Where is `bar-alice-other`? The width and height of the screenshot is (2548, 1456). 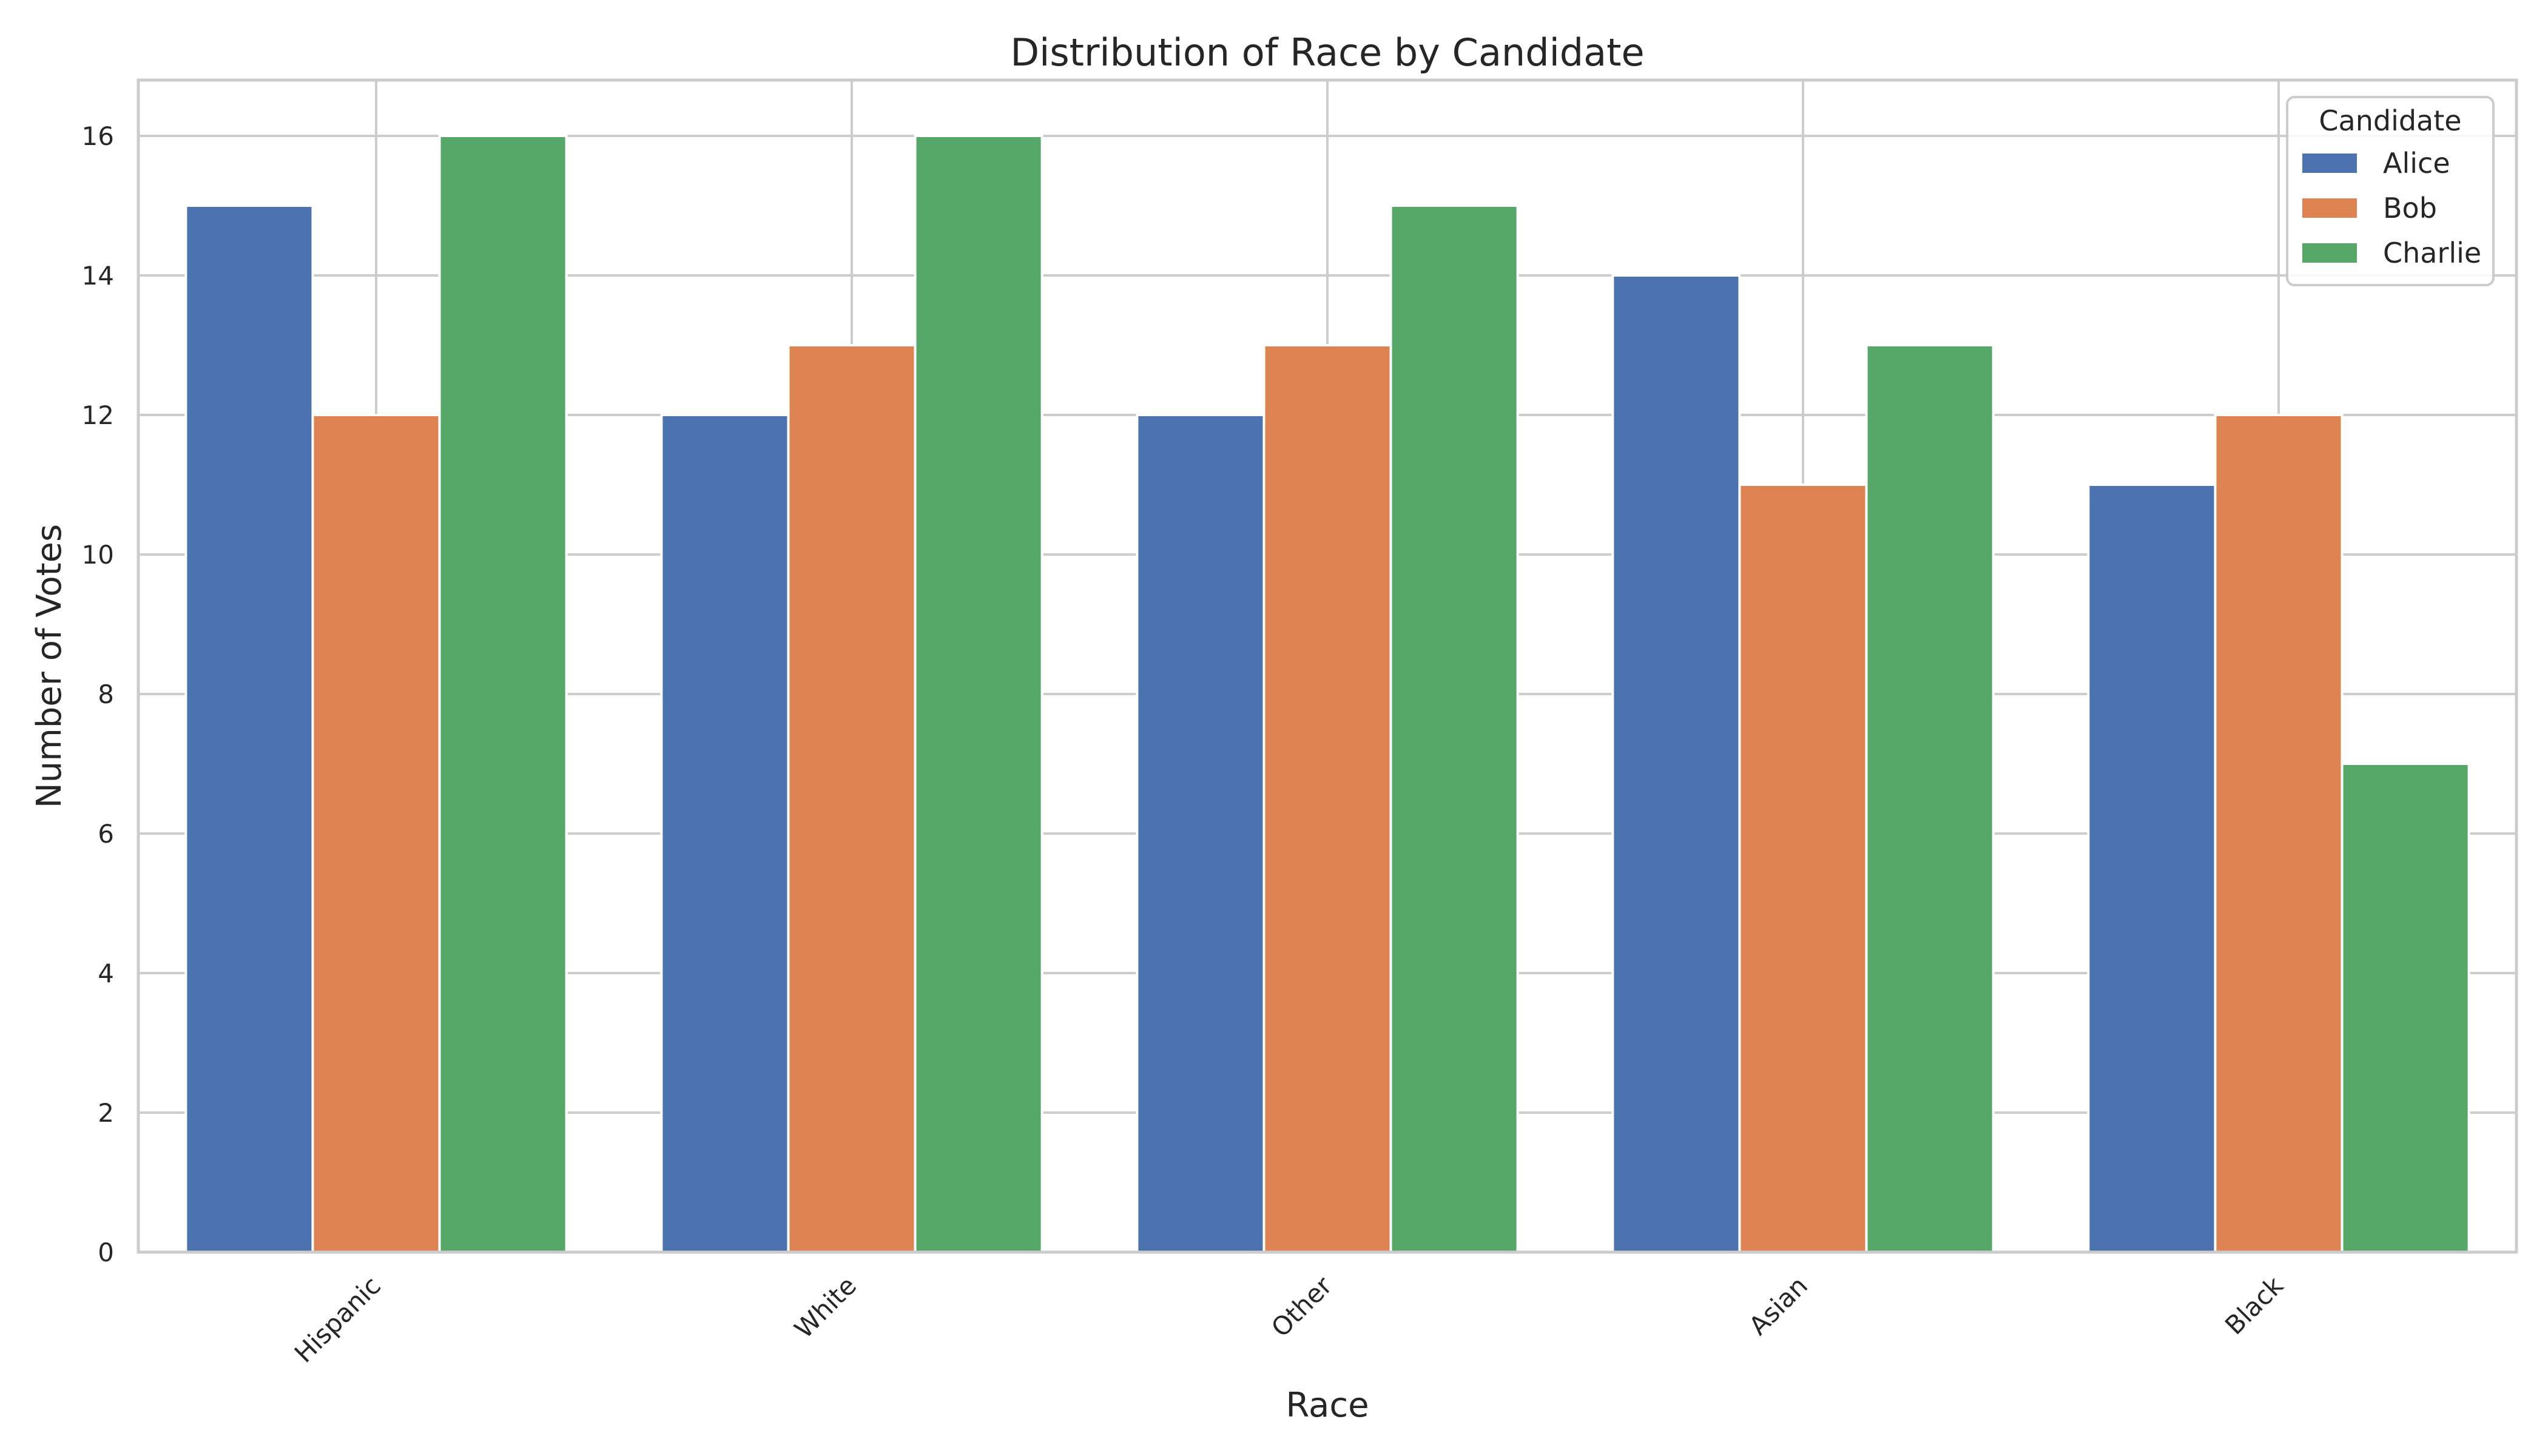 bar-alice-other is located at coordinates (1201, 833).